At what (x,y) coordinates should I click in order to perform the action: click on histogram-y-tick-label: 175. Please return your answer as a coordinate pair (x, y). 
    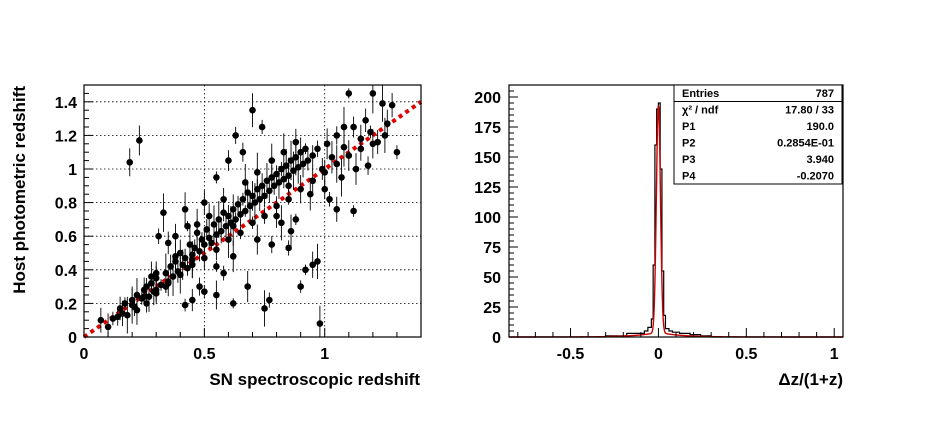
    Looking at the image, I should click on (487, 128).